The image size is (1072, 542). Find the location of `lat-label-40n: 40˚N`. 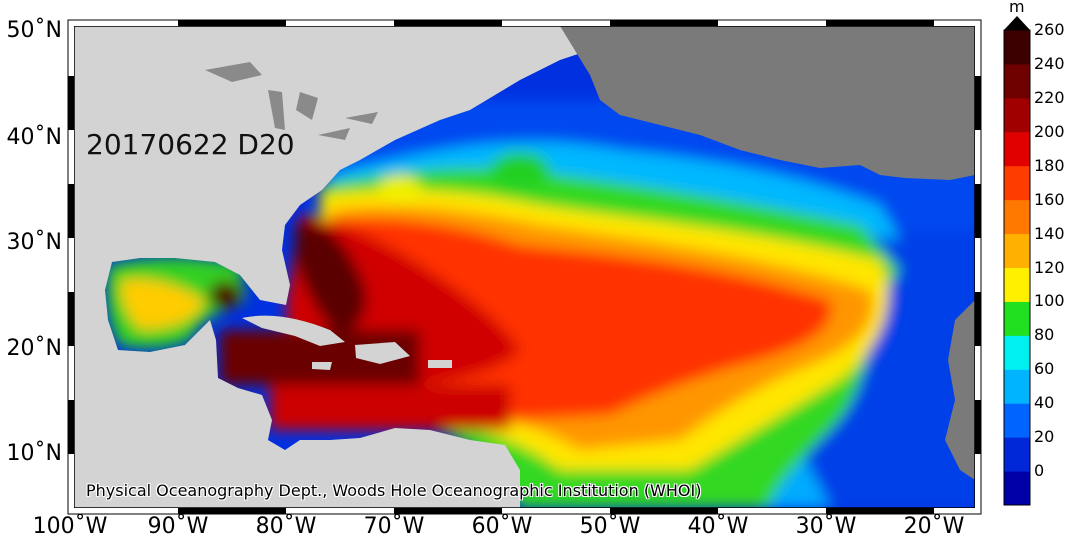

lat-label-40n: 40˚N is located at coordinates (34, 137).